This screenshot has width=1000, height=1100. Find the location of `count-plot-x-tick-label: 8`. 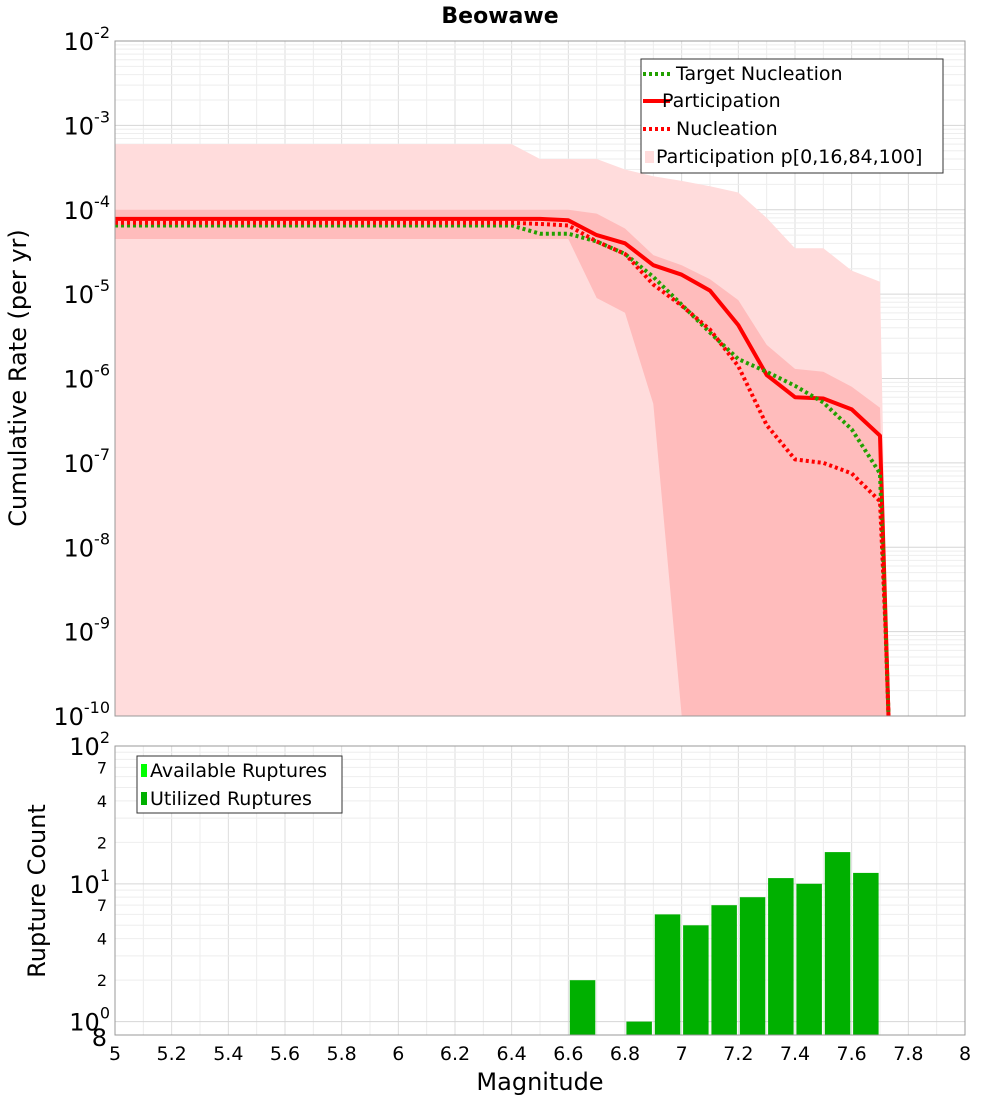

count-plot-x-tick-label: 8 is located at coordinates (965, 1054).